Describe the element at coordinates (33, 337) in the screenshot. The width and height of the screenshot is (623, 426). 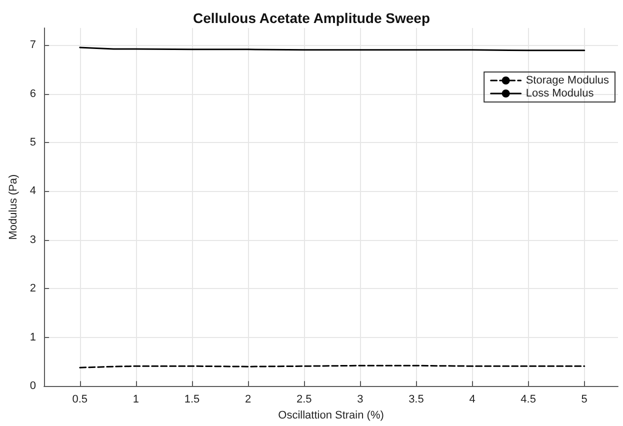
I see `y-tick-label: 1` at that location.